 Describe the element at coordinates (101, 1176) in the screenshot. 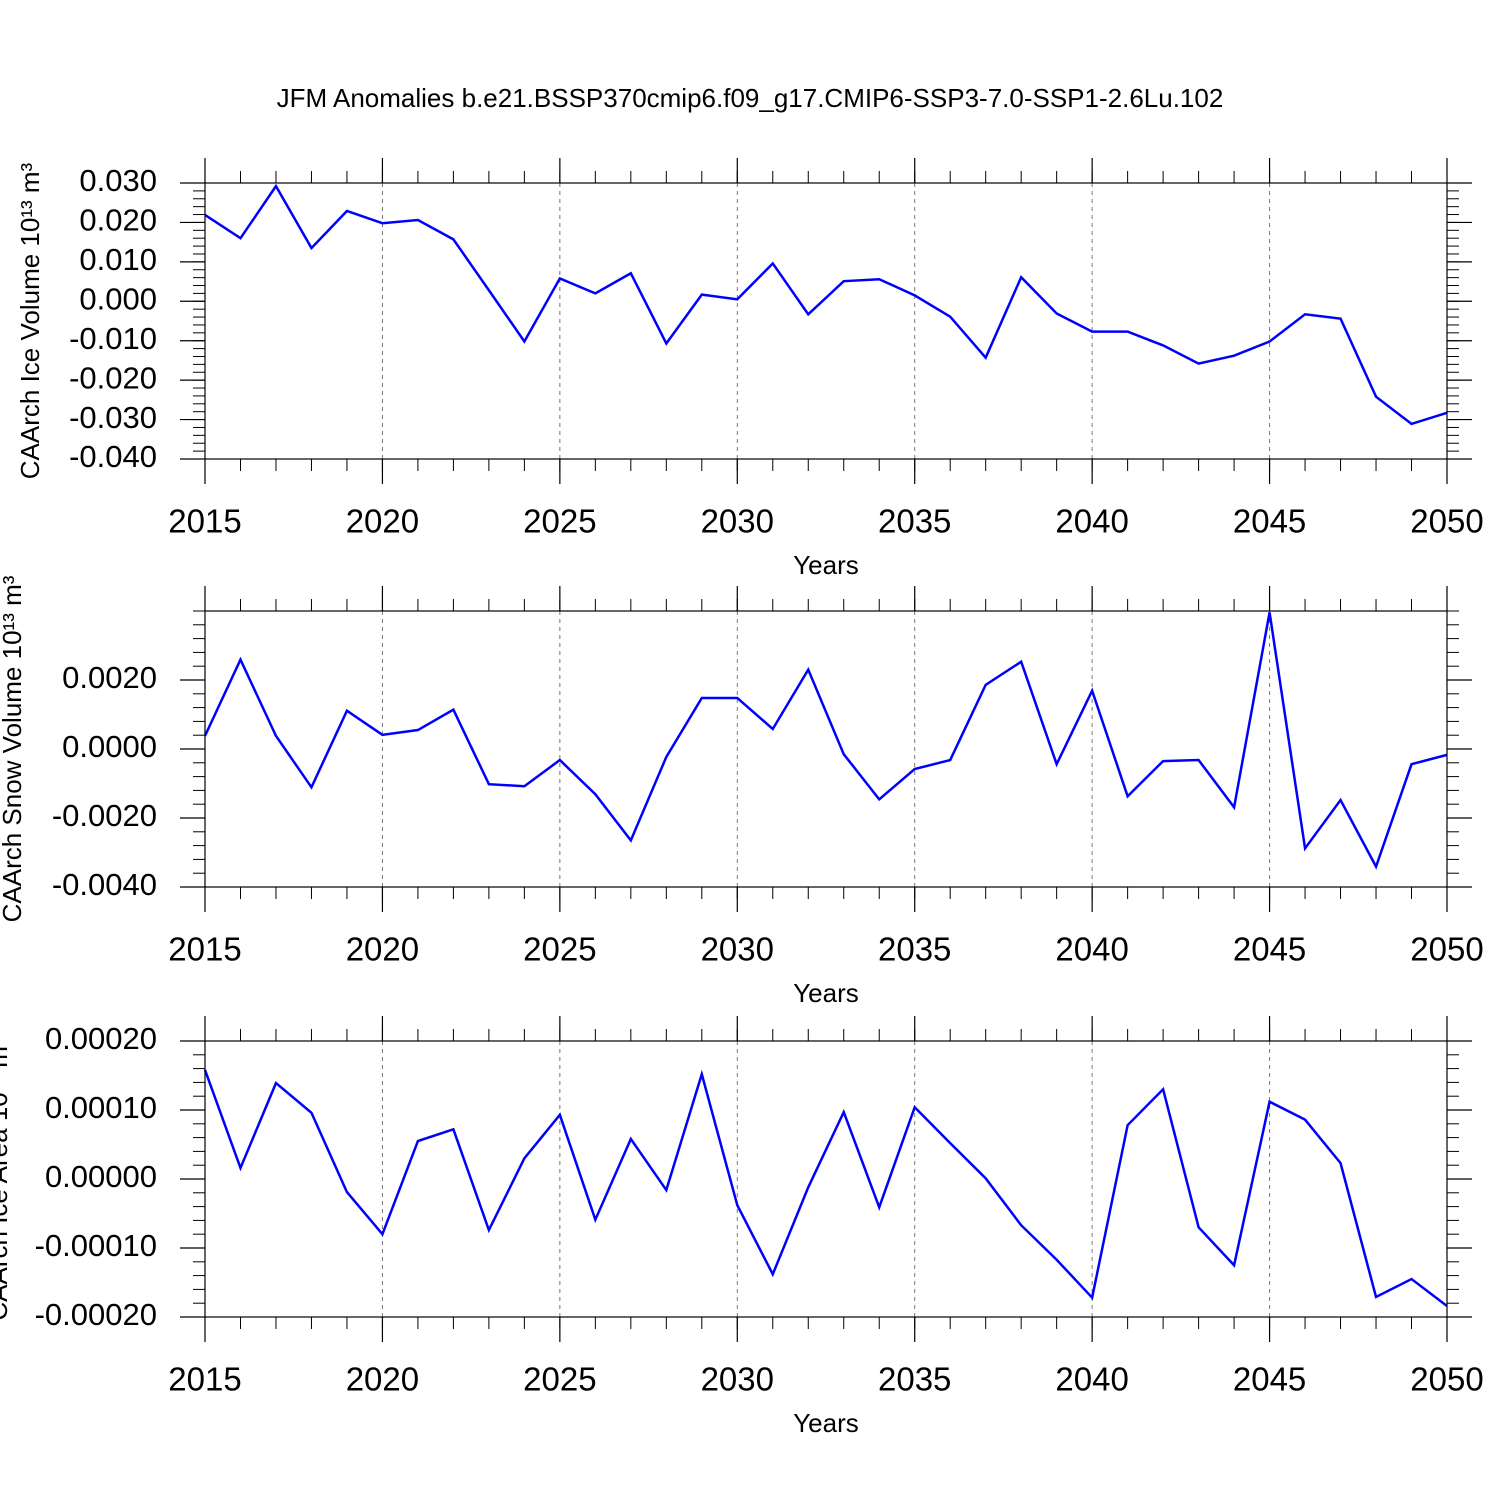

I see `y-tick-label: 0.00000` at that location.